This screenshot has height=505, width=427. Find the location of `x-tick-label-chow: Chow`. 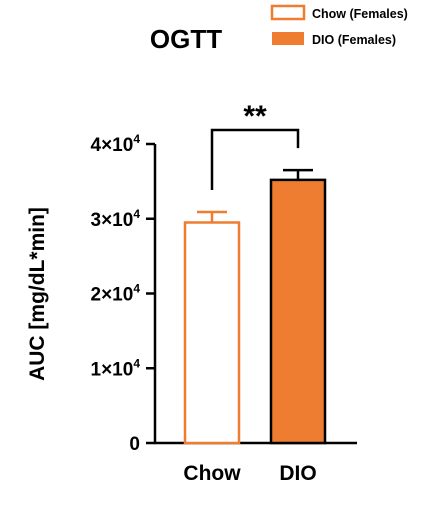

x-tick-label-chow: Chow is located at coordinates (212, 473).